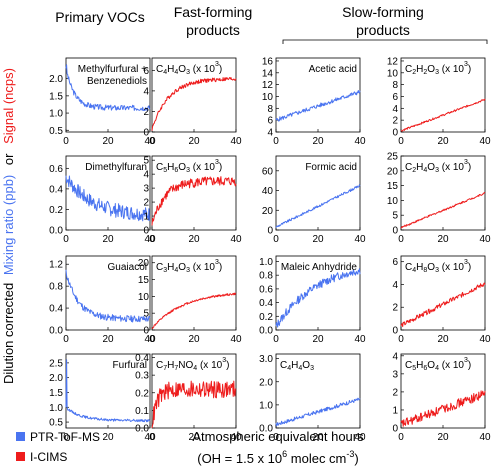 Image resolution: width=500 pixels, height=472 pixels. What do you see at coordinates (146, 217) in the screenshot?
I see `y-tick-label: 1` at bounding box center [146, 217].